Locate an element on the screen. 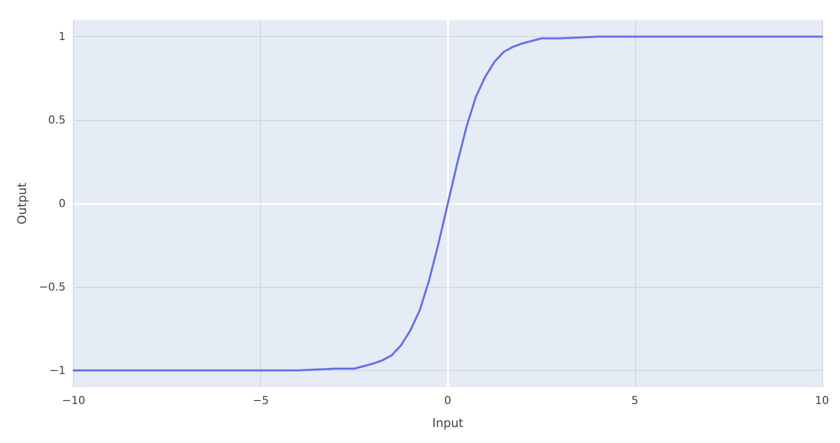  y-tick-label: −1 is located at coordinates (57, 370).